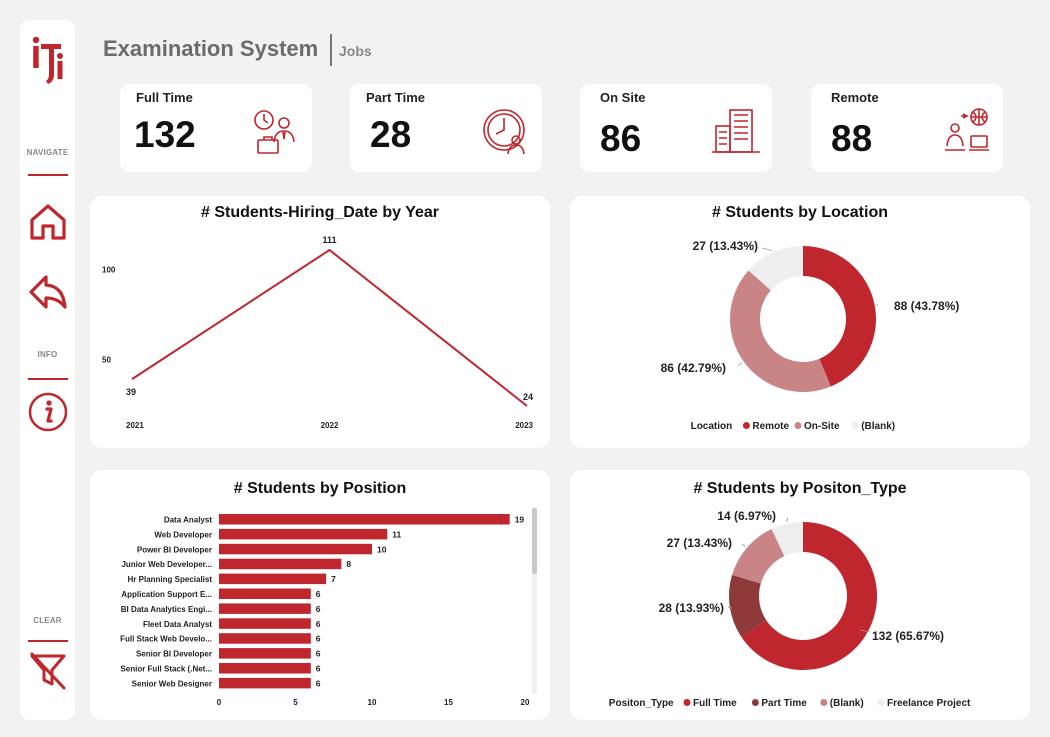 The width and height of the screenshot is (1050, 737). Describe the element at coordinates (770, 426) in the screenshot. I see `legend-item: Remote` at that location.